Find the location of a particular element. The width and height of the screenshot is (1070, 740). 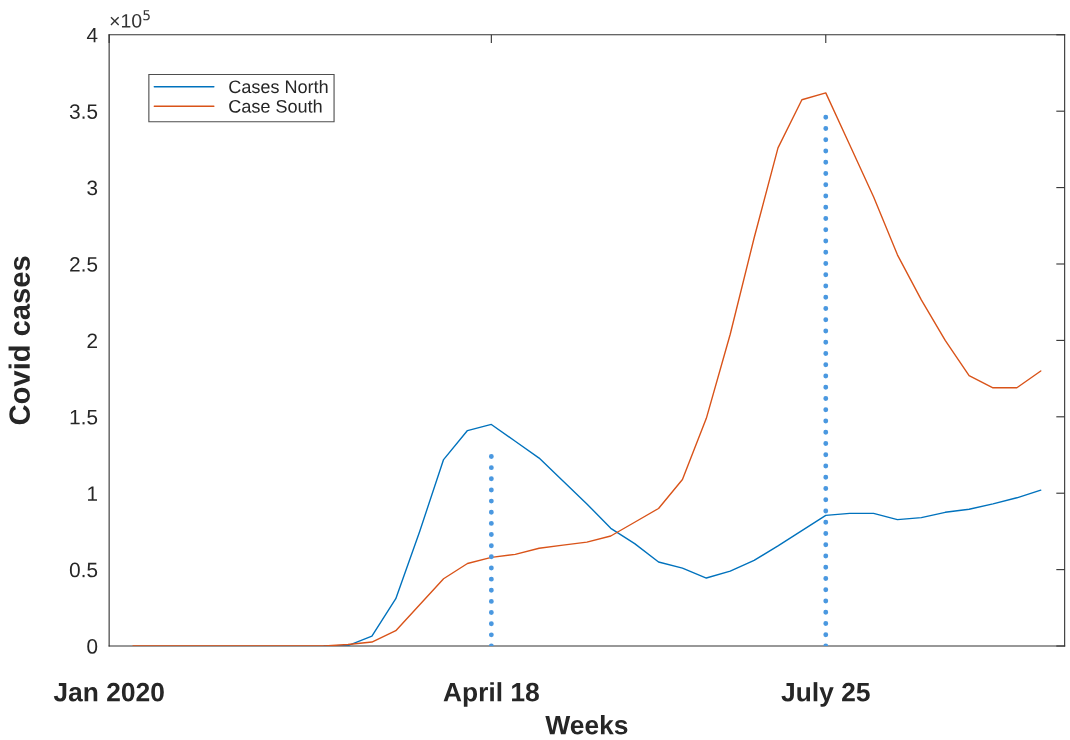

x-tick-label: July 25 is located at coordinates (825, 694).